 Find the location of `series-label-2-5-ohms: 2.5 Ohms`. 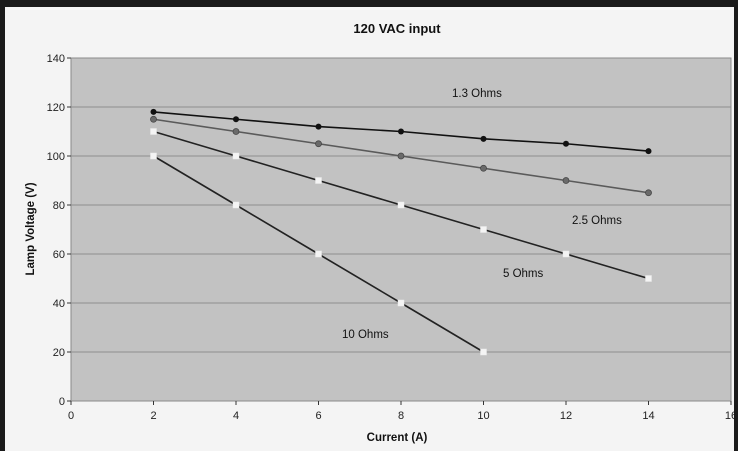

series-label-2-5-ohms: 2.5 Ohms is located at coordinates (597, 221).